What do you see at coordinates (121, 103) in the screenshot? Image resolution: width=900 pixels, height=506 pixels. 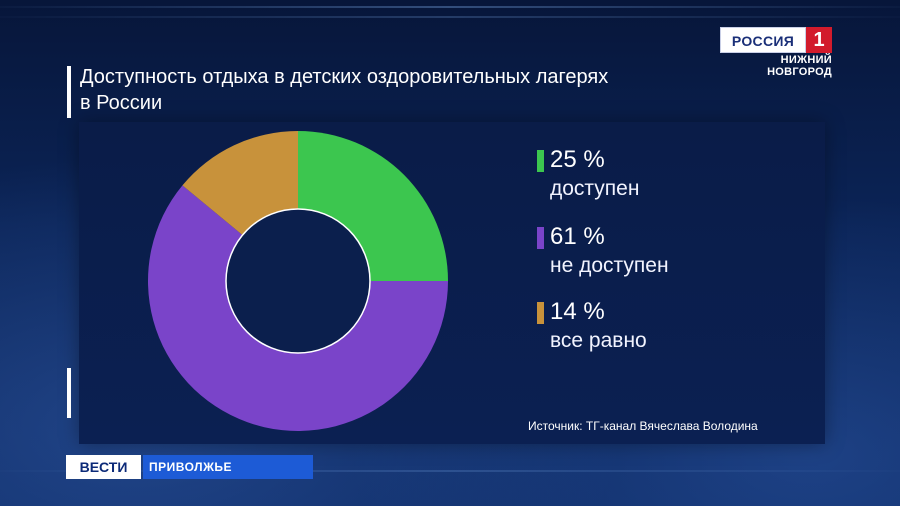 I see `chart-title-line2: в России` at bounding box center [121, 103].